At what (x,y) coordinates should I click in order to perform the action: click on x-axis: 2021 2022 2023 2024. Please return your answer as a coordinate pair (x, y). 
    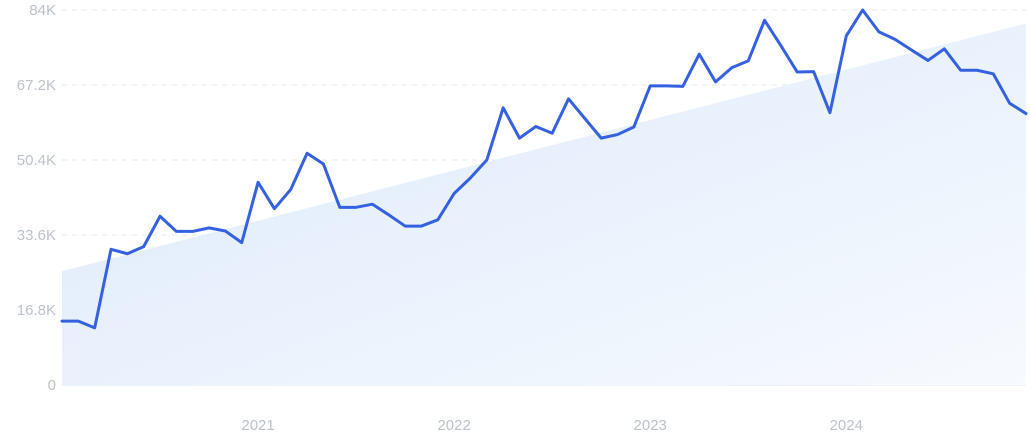
    Looking at the image, I should click on (552, 425).